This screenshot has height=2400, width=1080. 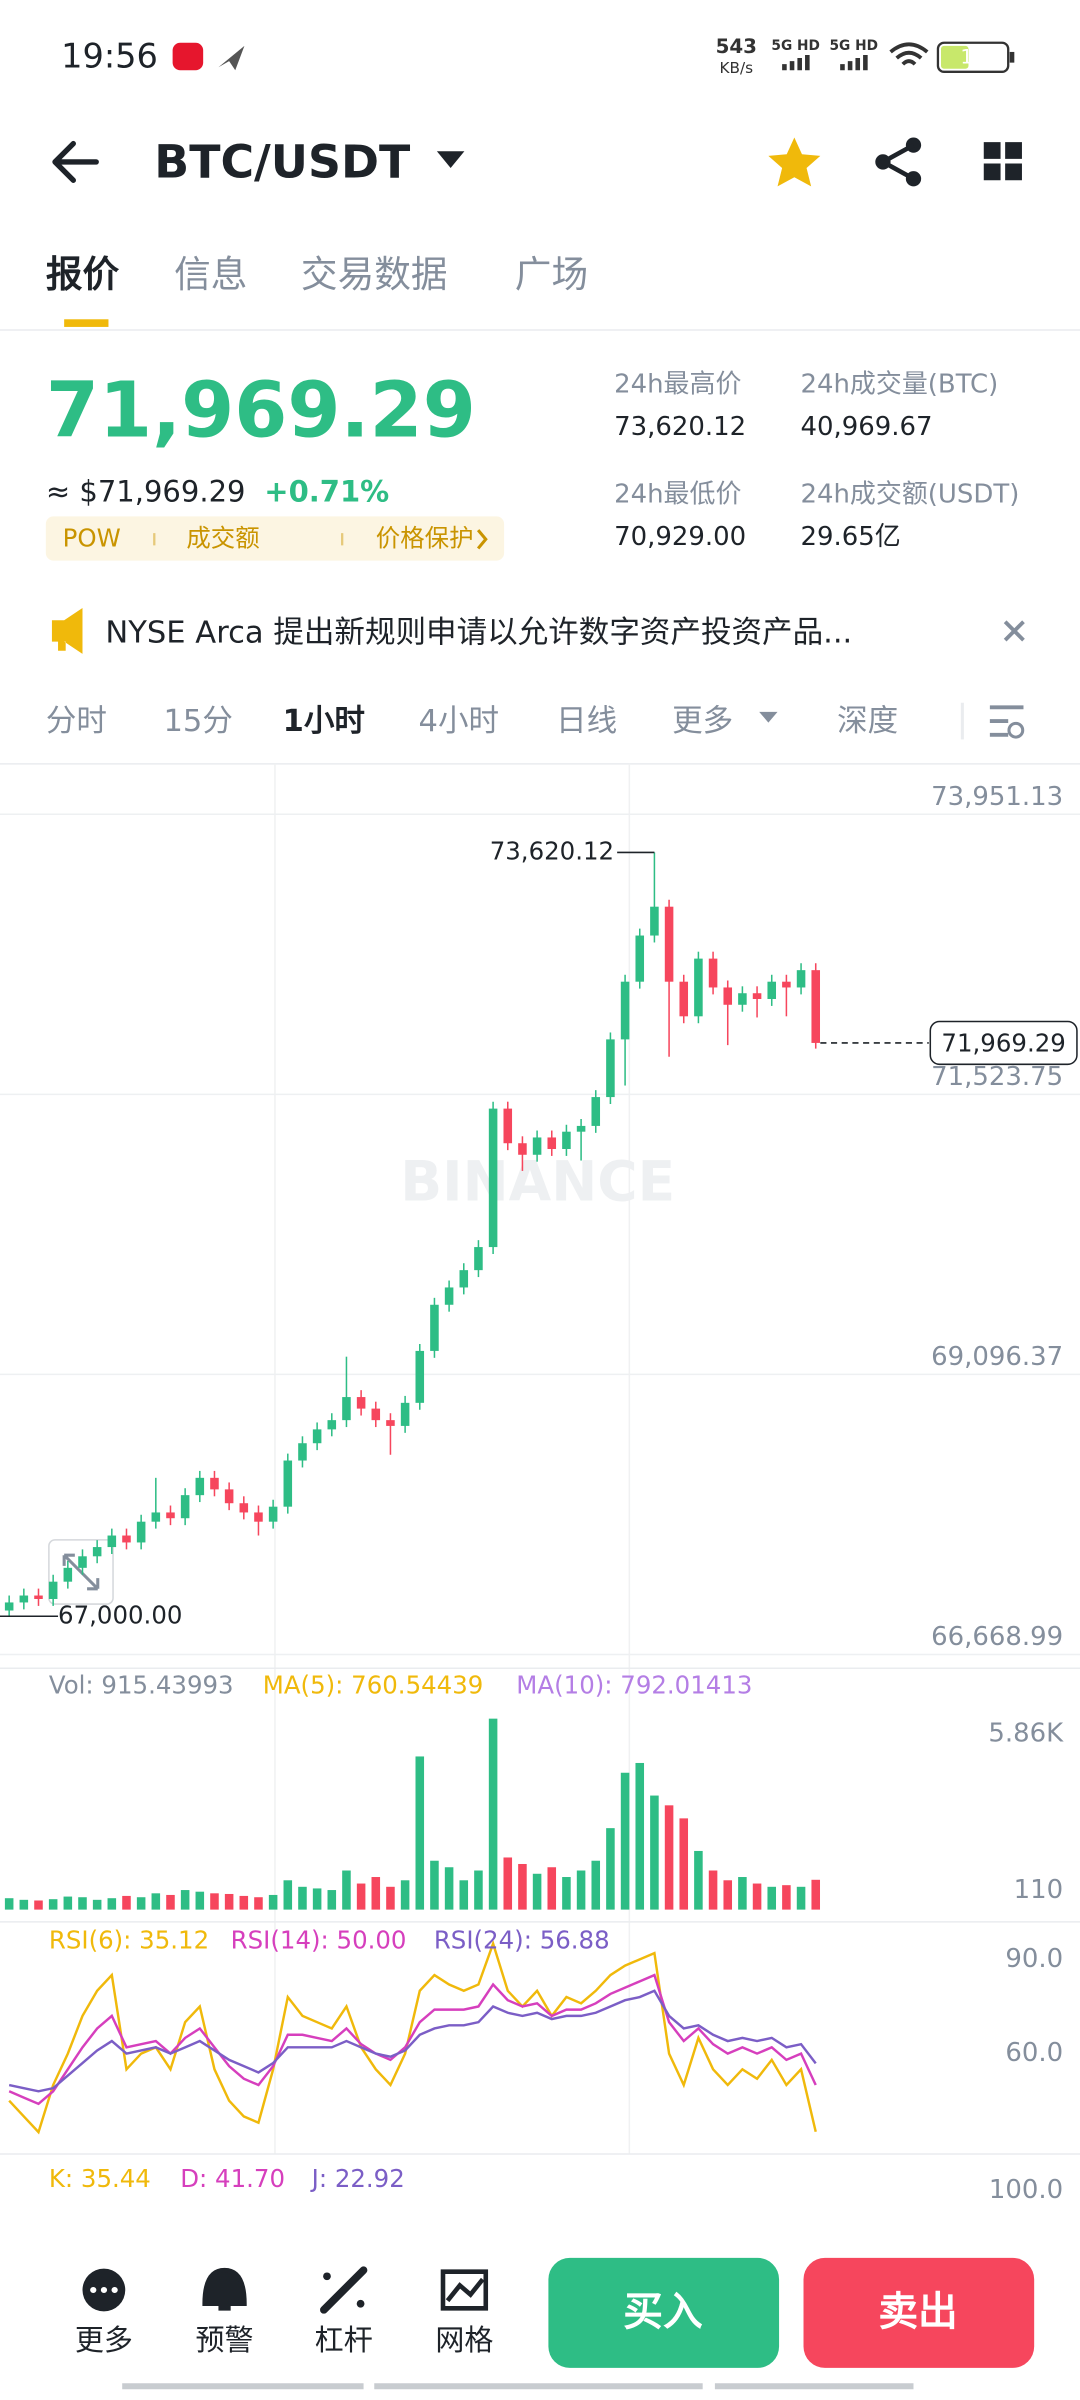 I want to click on last-price-box, so click(x=1003, y=1043).